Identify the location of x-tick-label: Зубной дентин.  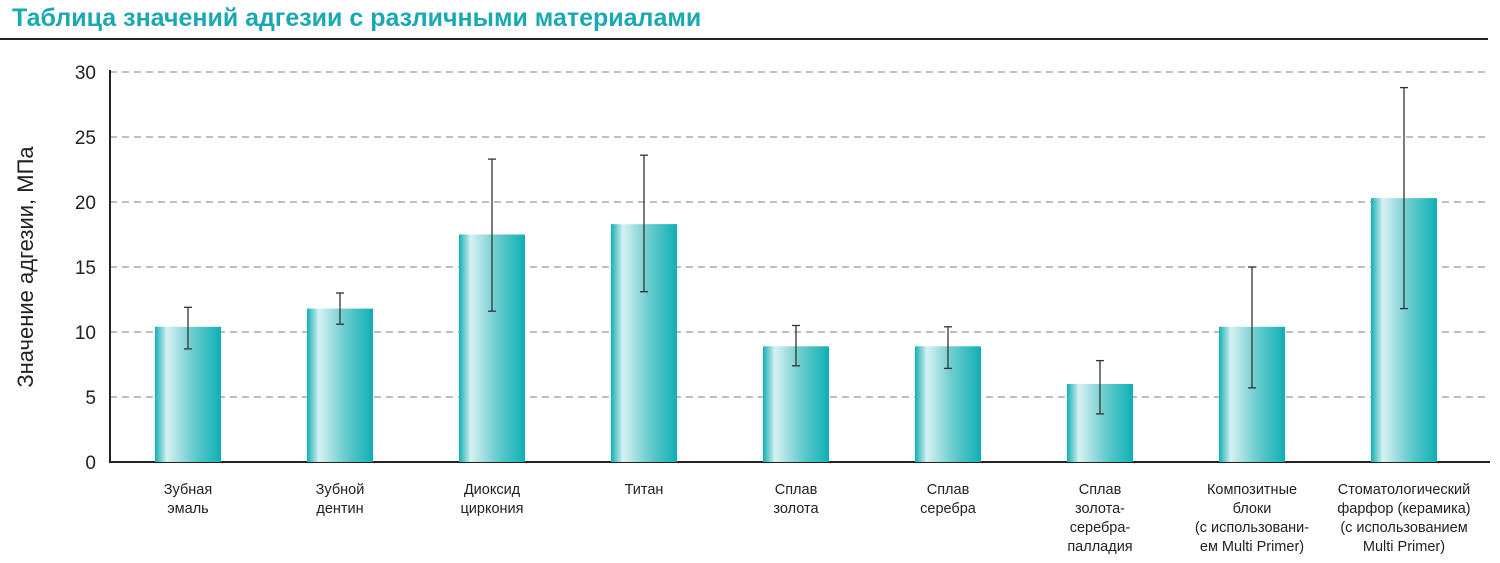
(340, 499).